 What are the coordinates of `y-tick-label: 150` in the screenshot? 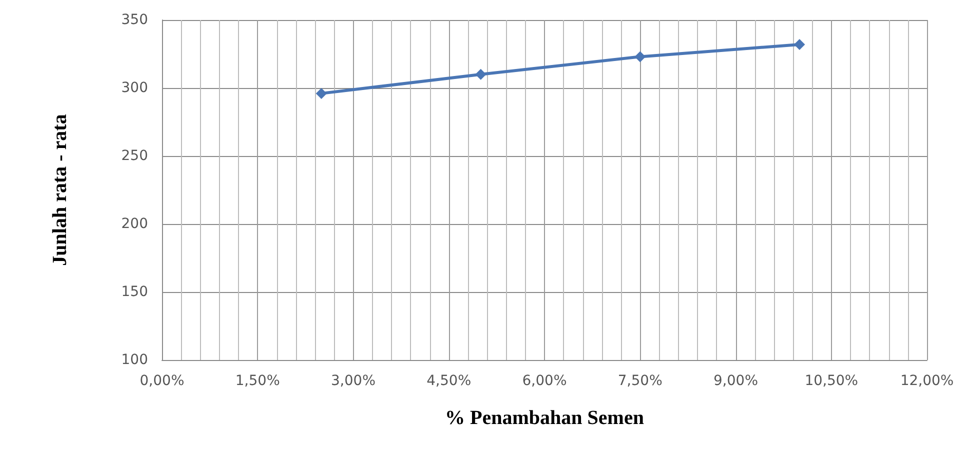 It's located at (134, 292).